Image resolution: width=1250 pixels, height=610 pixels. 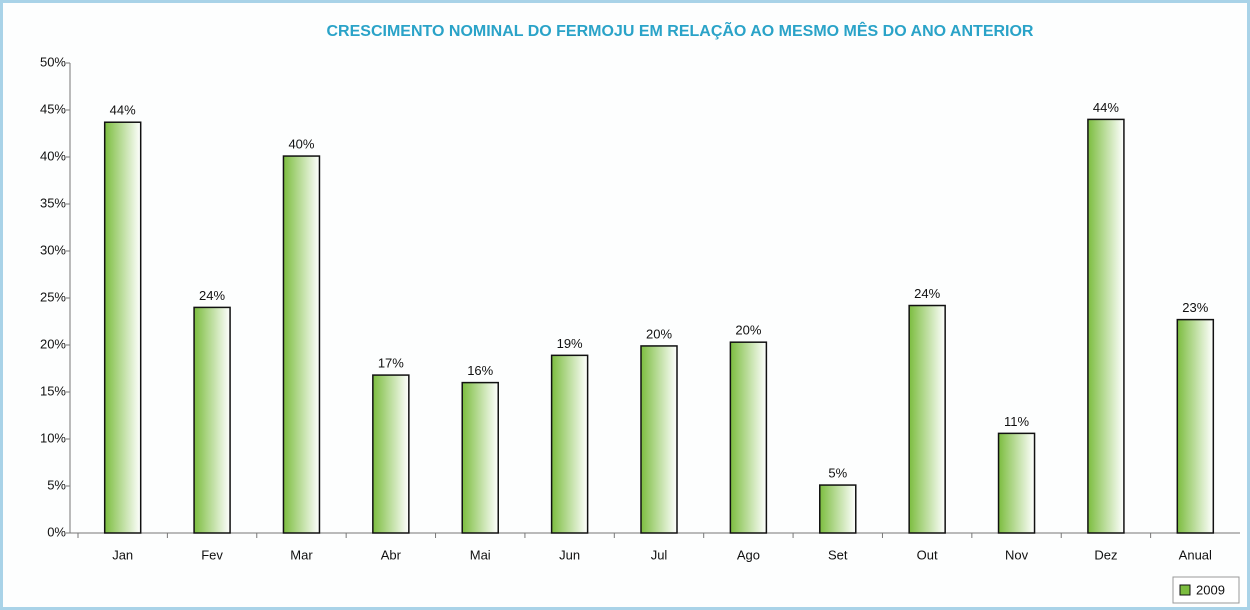 I want to click on x-tick-label: Mar, so click(x=301, y=554).